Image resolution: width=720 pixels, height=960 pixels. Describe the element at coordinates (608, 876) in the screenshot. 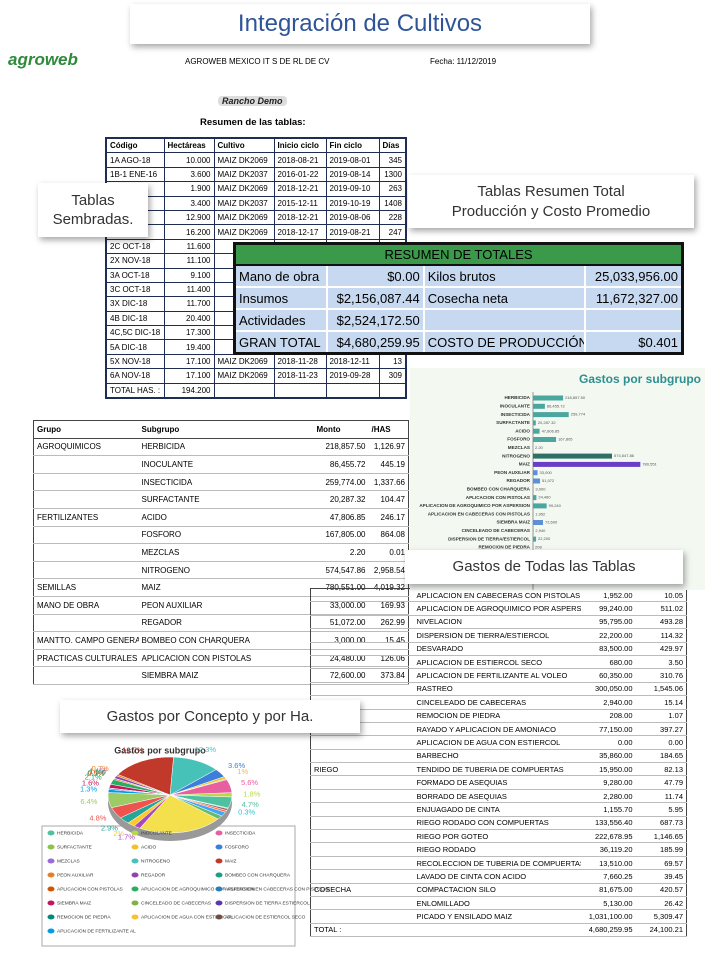

I see `table-cell: 7,660.25` at that location.